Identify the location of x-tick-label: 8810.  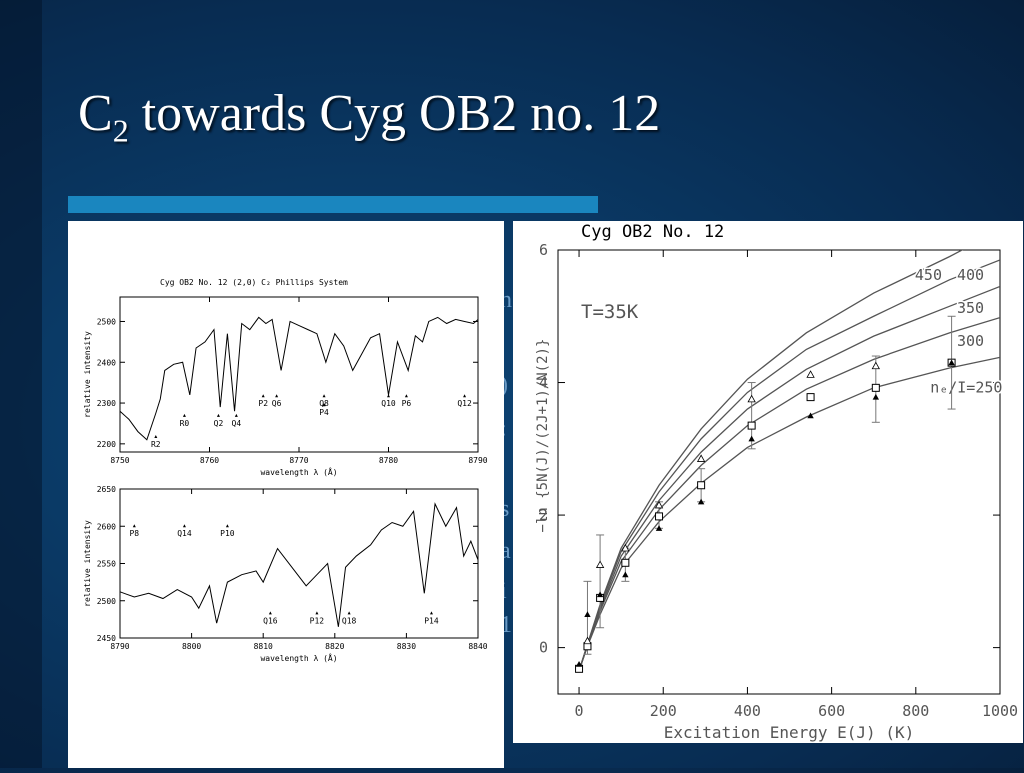
(263, 646).